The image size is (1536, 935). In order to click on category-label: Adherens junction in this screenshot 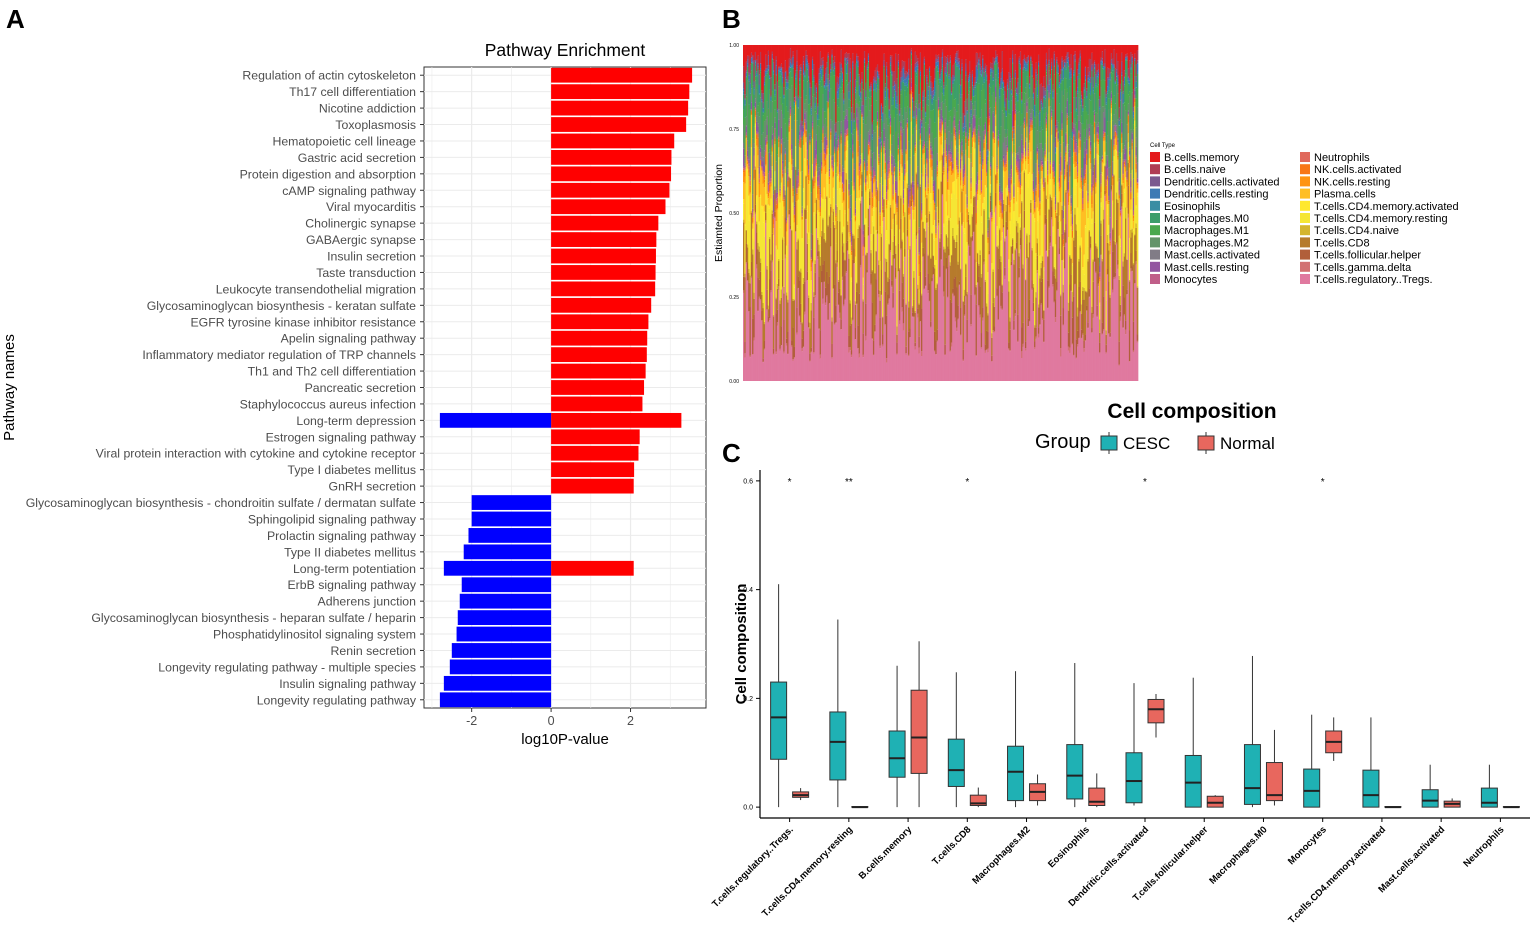, I will do `click(367, 602)`.